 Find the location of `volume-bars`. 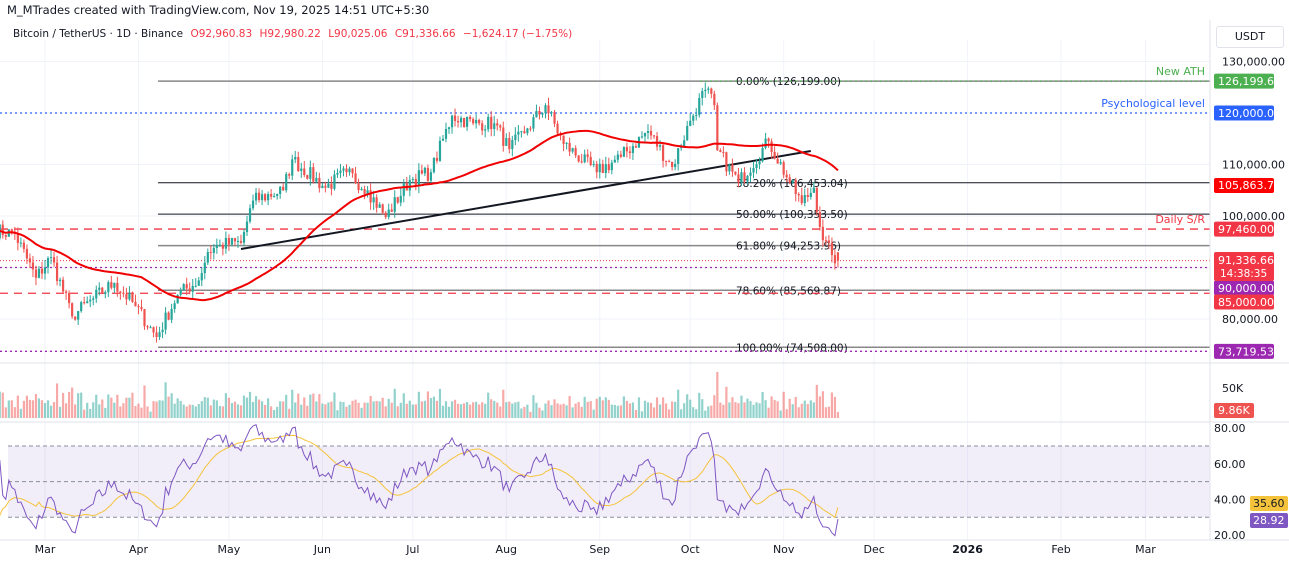

volume-bars is located at coordinates (420, 394).